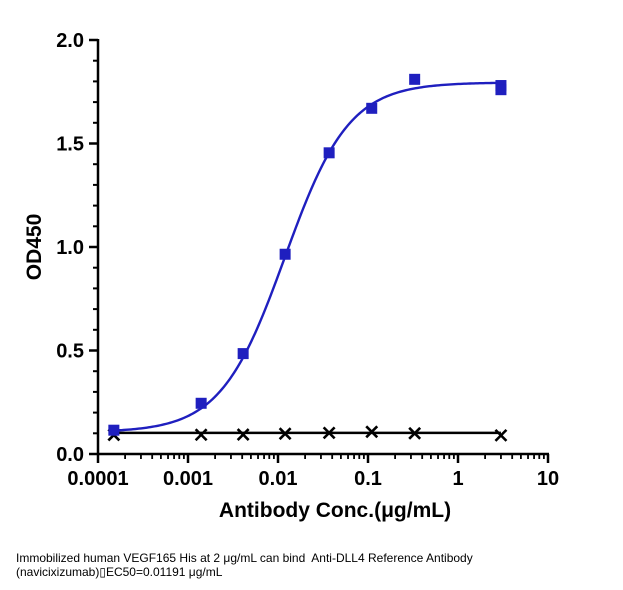 This screenshot has width=623, height=590. Describe the element at coordinates (70, 455) in the screenshot. I see `y-tick-label: 0.0` at that location.